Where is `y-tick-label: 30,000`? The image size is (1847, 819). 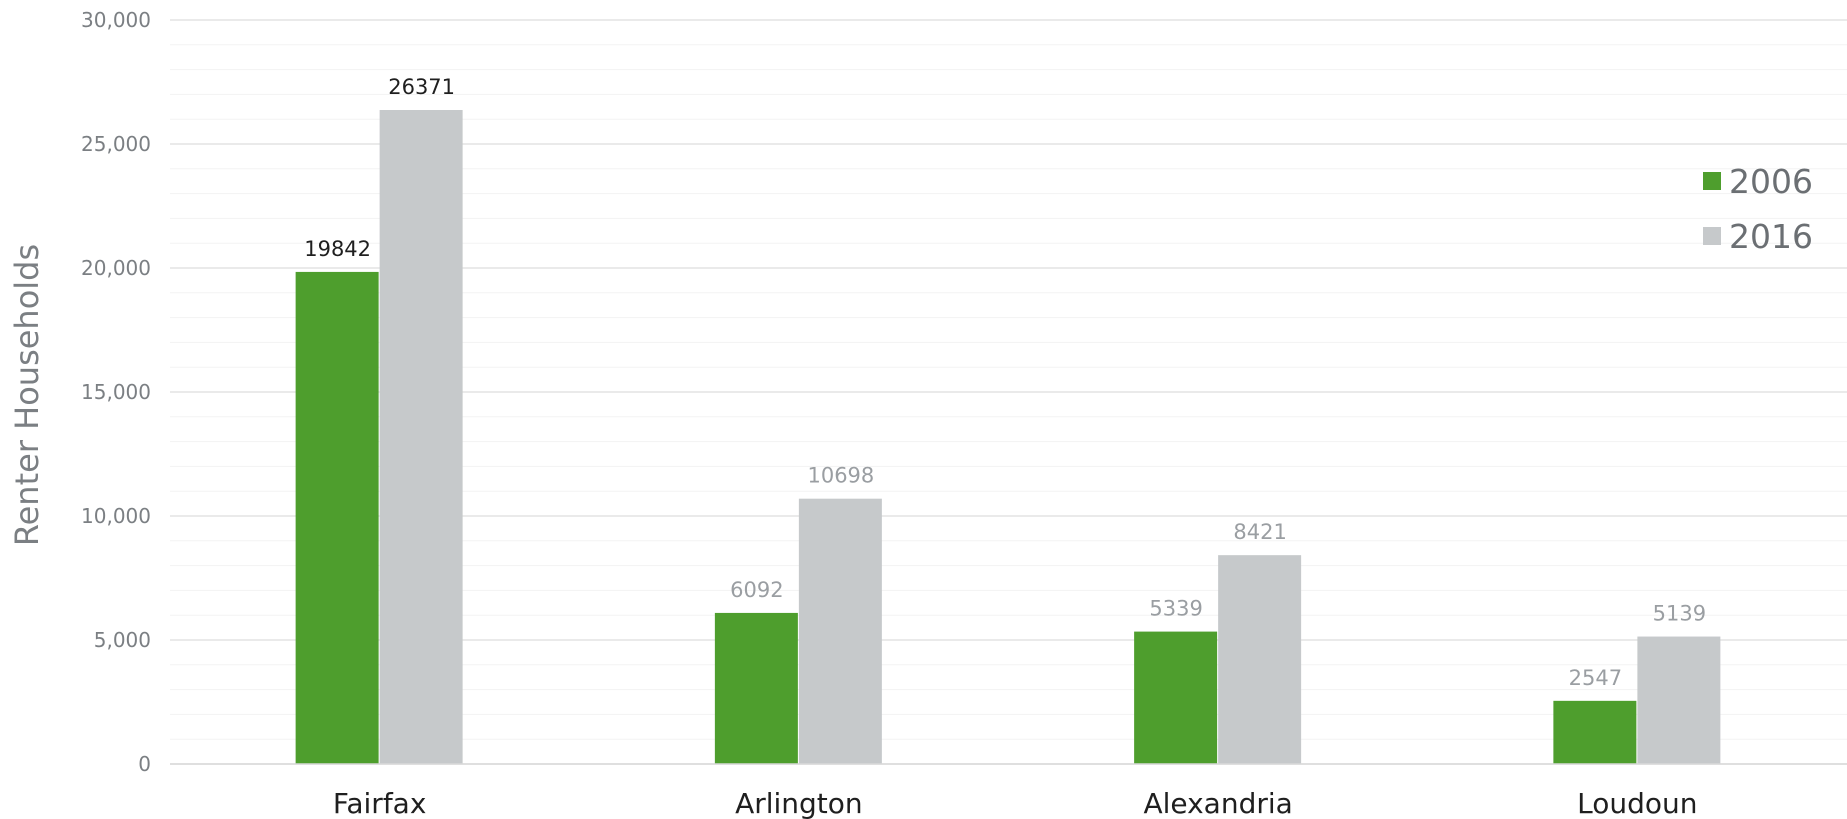 y-tick-label: 30,000 is located at coordinates (116, 20).